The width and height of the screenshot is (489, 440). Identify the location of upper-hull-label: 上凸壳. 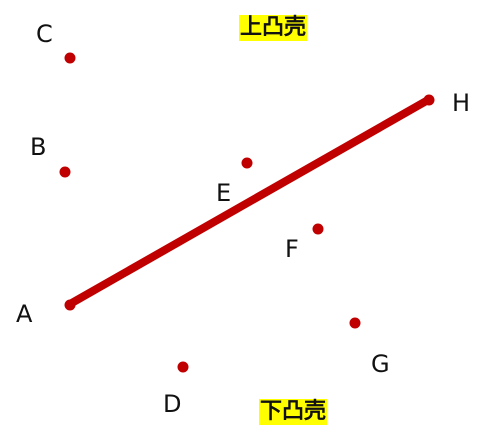
(273, 28).